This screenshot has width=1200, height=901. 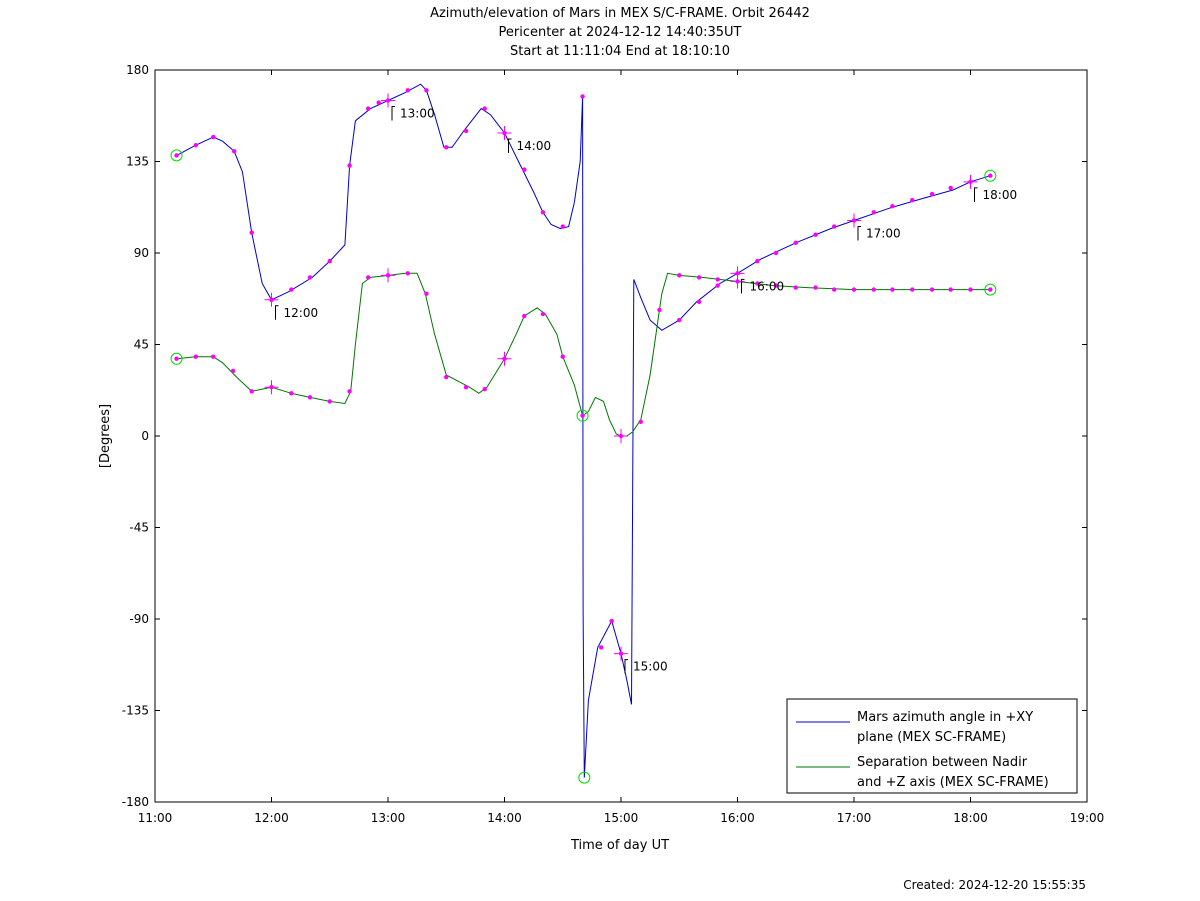 What do you see at coordinates (994, 885) in the screenshot?
I see `created-timestamp: Created: 2024-12-20 15:55:35` at bounding box center [994, 885].